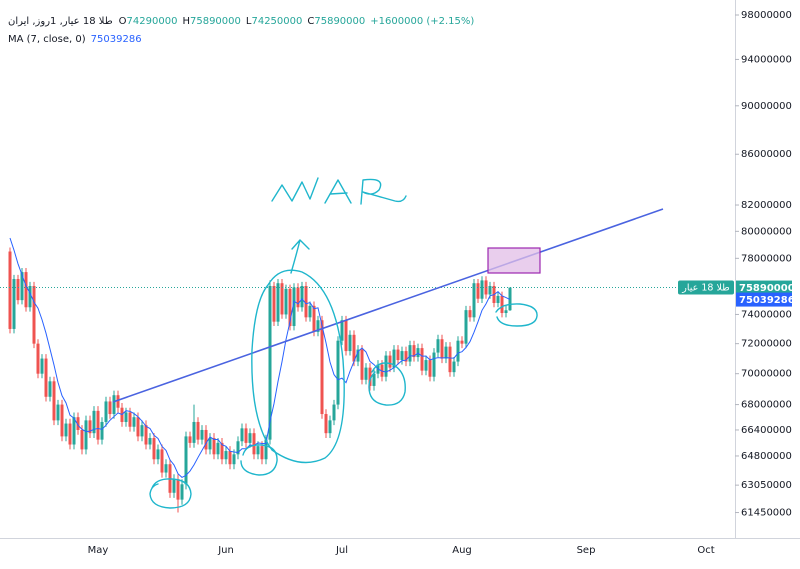  I want to click on y-tick-label: 70000000, so click(766, 374).